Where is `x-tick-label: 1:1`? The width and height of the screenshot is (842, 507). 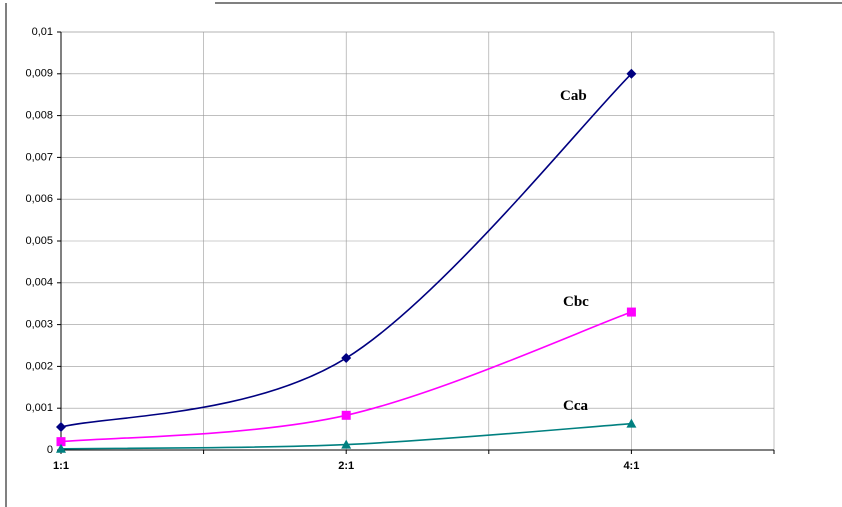 x-tick-label: 1:1 is located at coordinates (61, 466).